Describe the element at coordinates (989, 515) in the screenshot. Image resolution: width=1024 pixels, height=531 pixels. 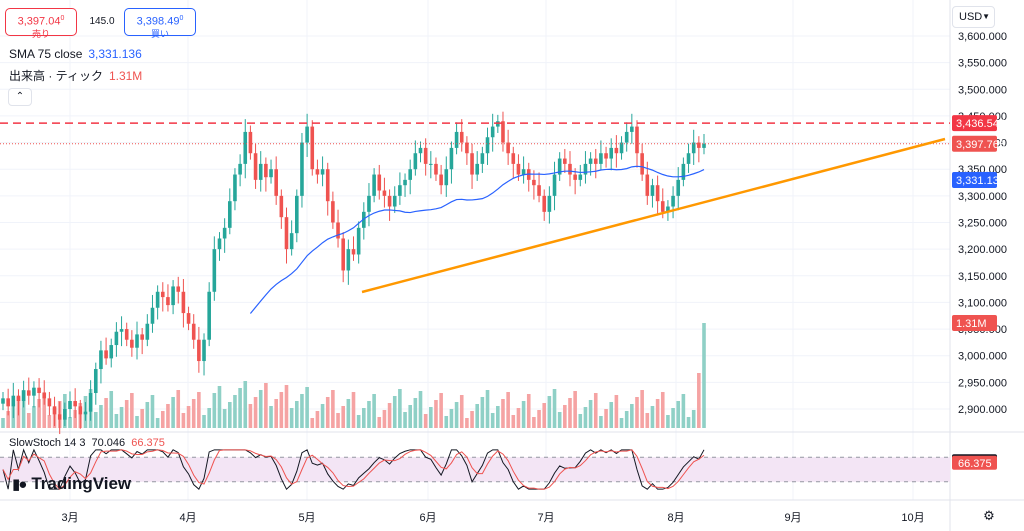
I see `settings-gear-icon: ⚙` at that location.